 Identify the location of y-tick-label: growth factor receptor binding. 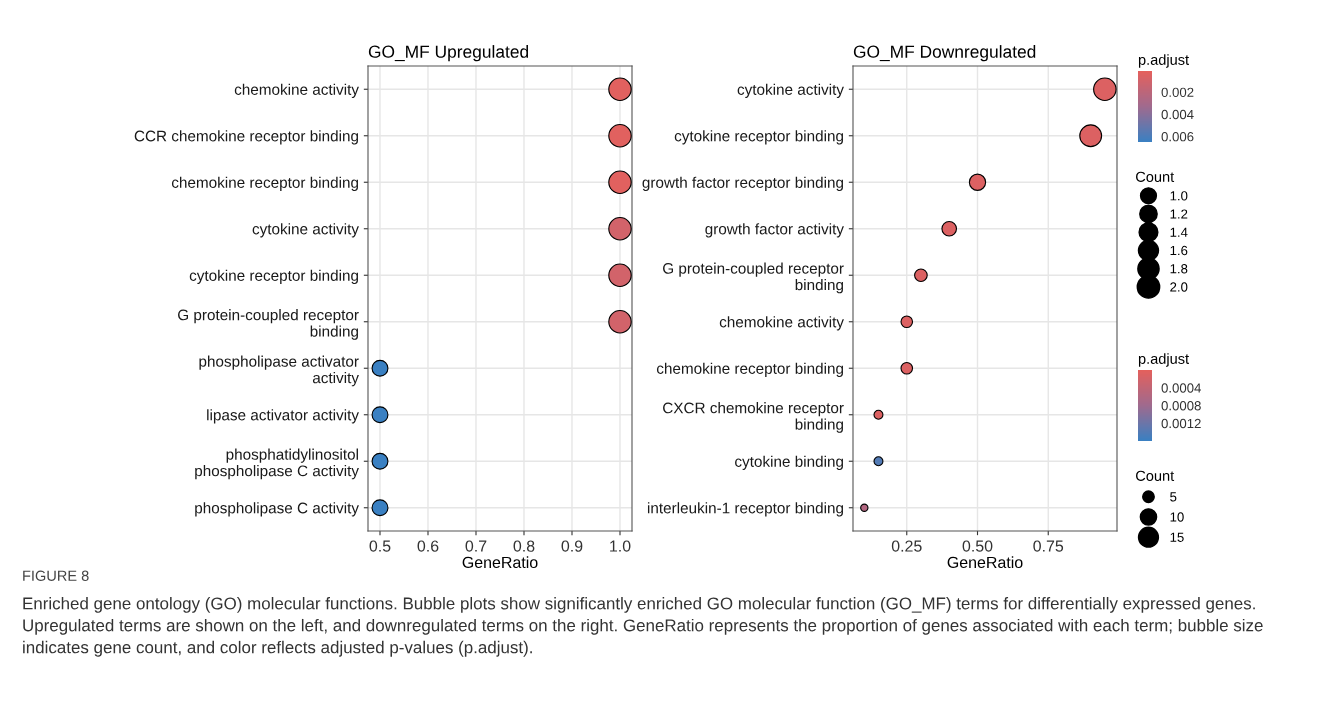
(742, 183).